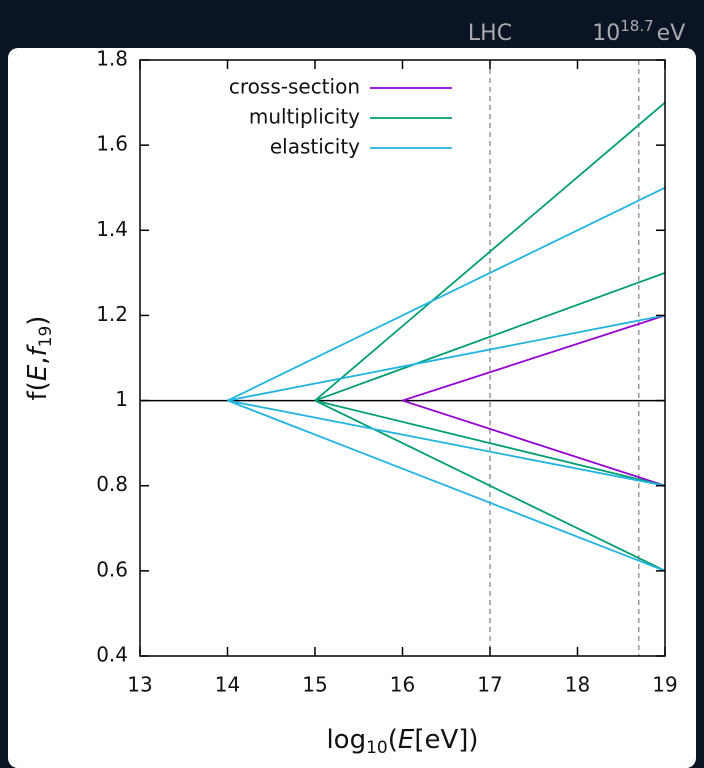 This screenshot has height=768, width=704. I want to click on x-tick-label: 14, so click(227, 685).